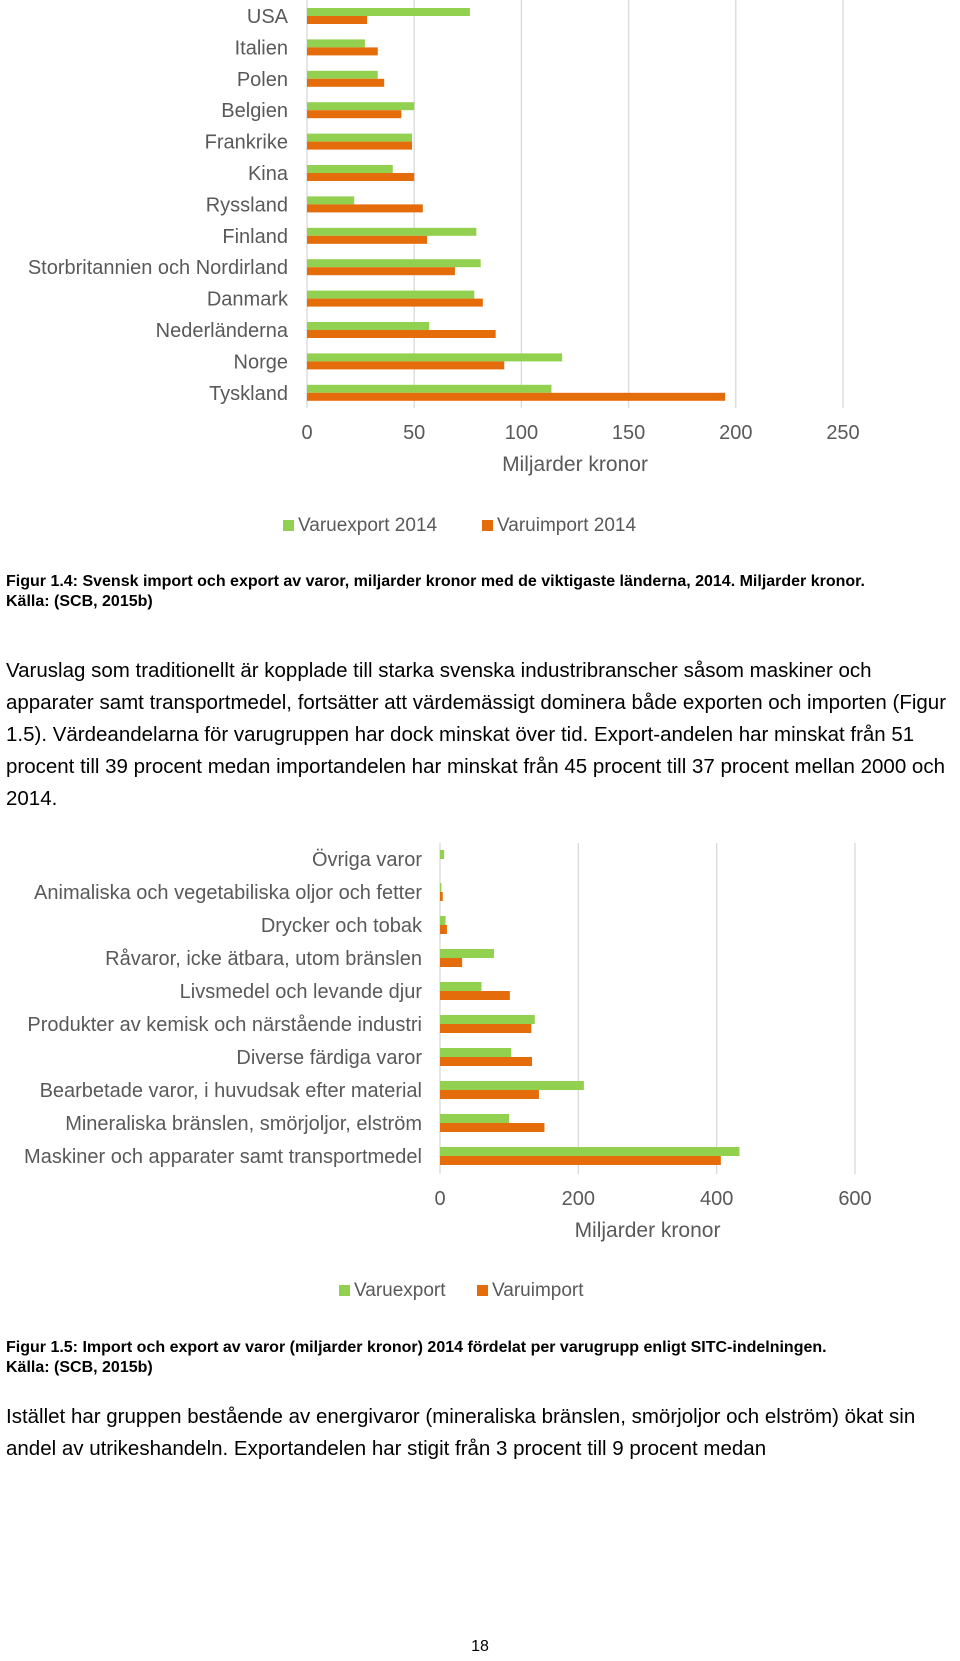  Describe the element at coordinates (367, 860) in the screenshot. I see `category-label: Övriga varor` at that location.